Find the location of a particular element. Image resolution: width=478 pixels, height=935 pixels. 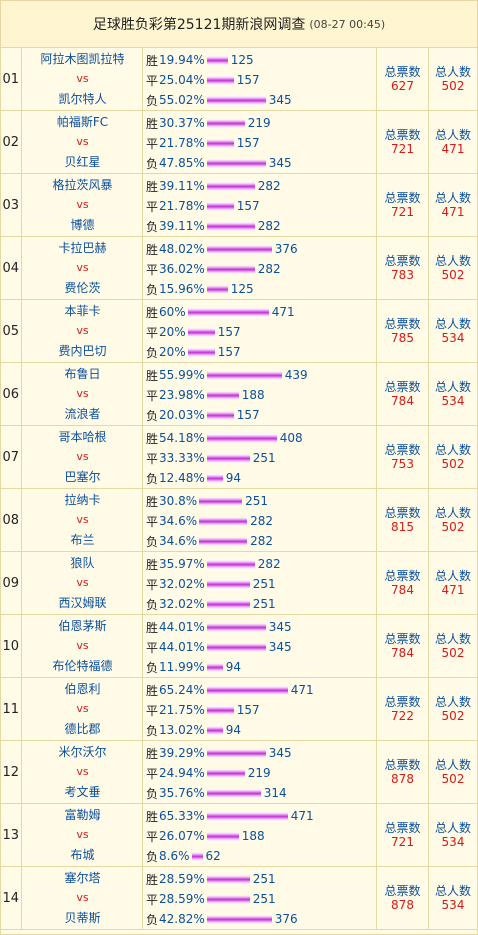

lose-percent: 15.96% is located at coordinates (182, 289).